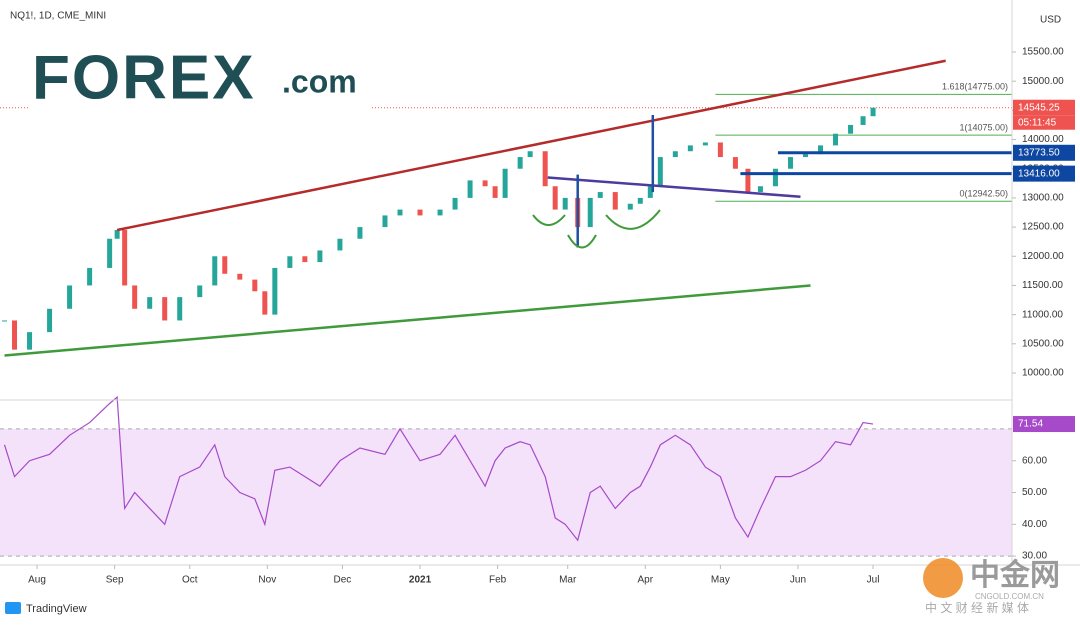  Describe the element at coordinates (549, 220) in the screenshot. I see `shoulder-arc` at that location.